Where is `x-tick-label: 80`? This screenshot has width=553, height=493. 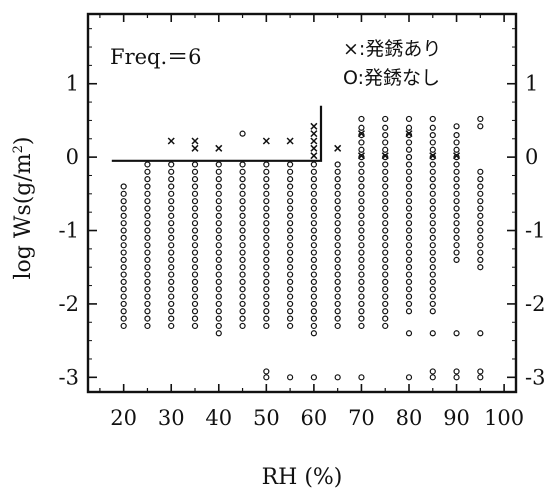 x-tick-label: 80 is located at coordinates (409, 418).